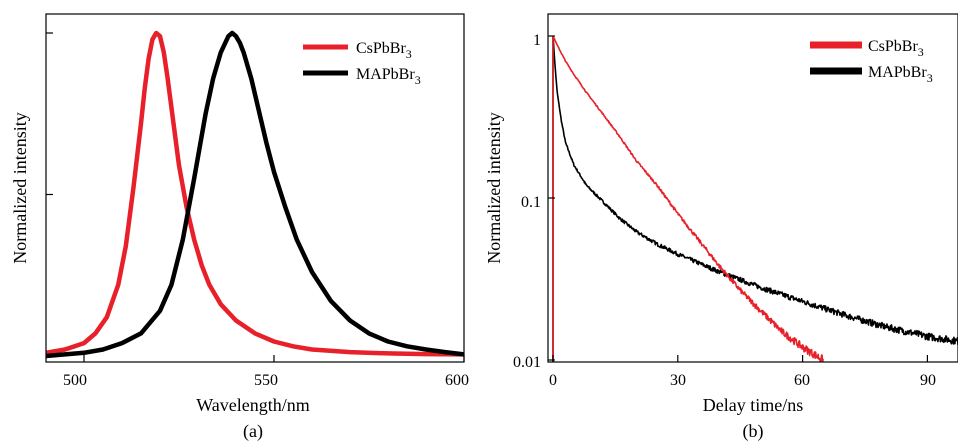  What do you see at coordinates (75, 380) in the screenshot?
I see `panel-a-x-tick-label: 500` at bounding box center [75, 380].